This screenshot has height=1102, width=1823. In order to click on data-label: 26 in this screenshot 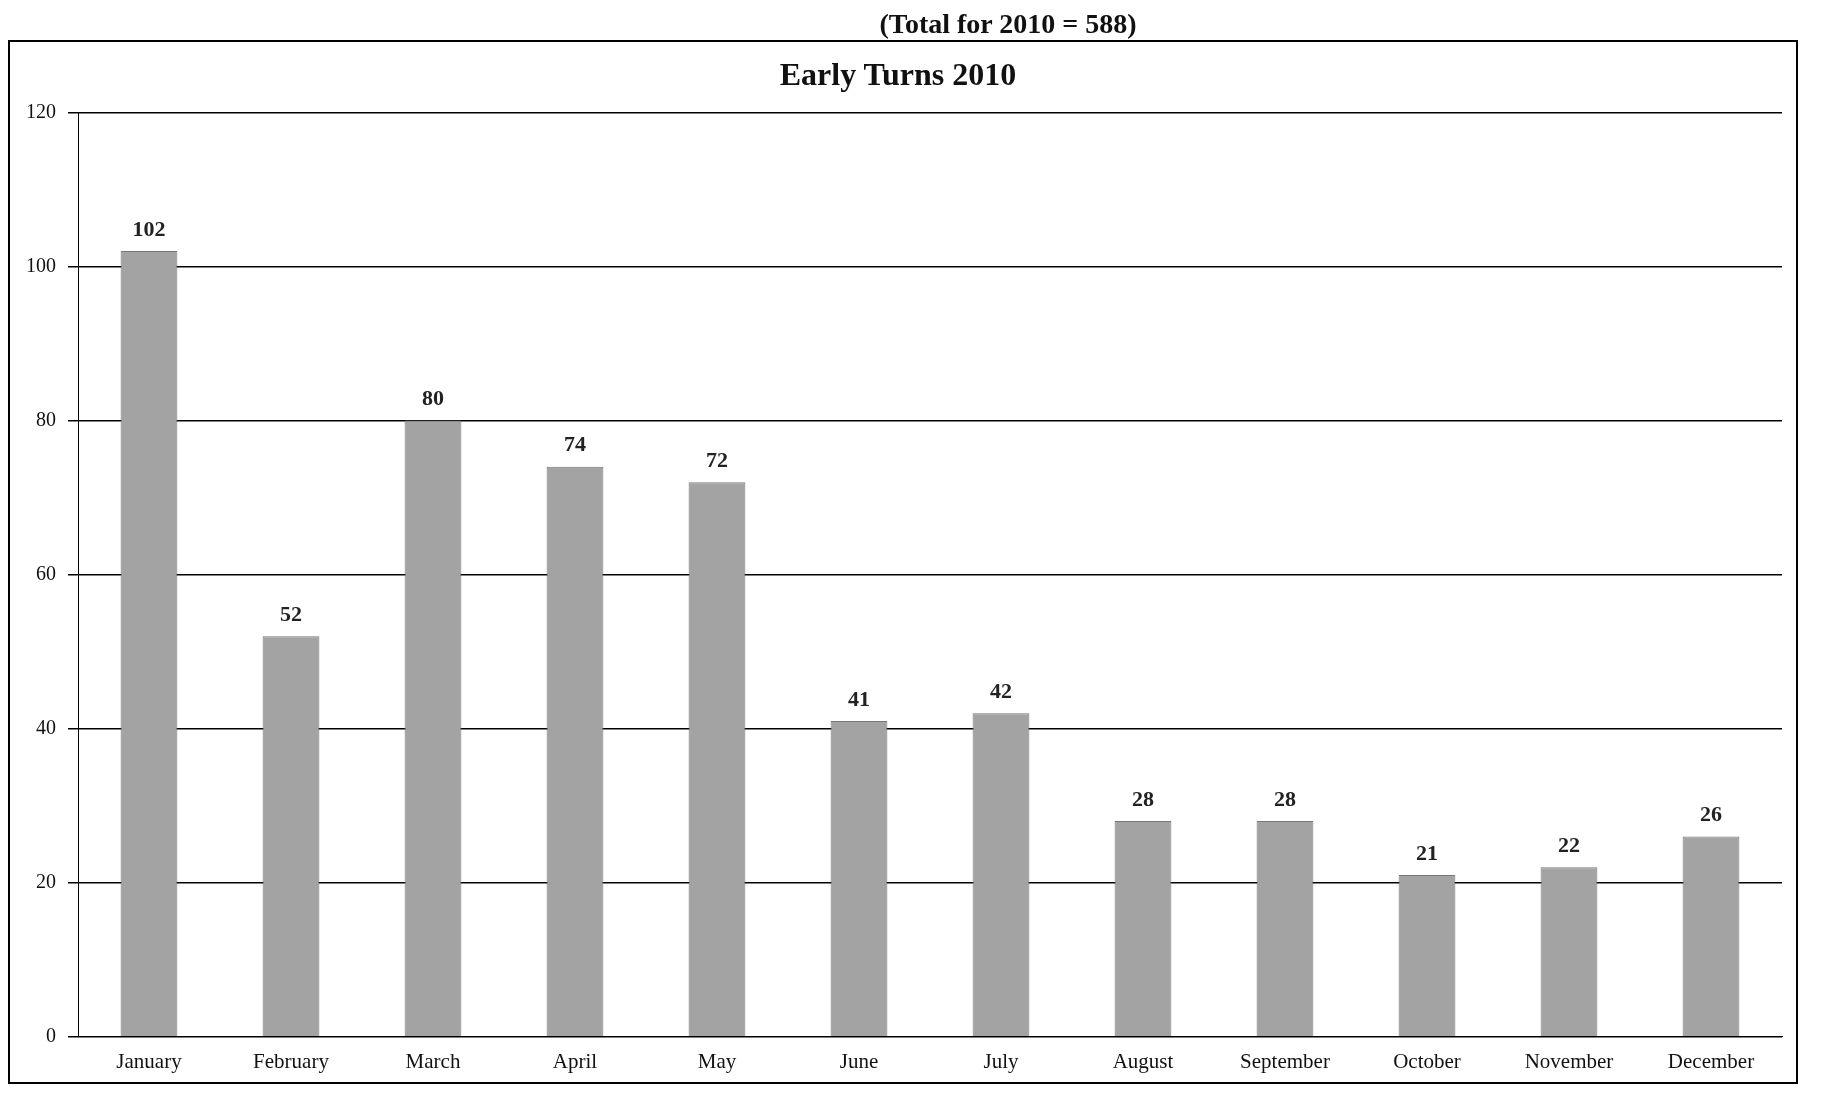, I will do `click(1711, 814)`.